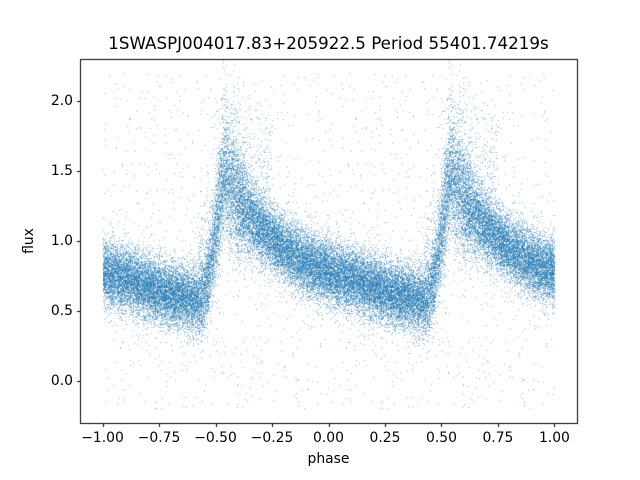 The image size is (640, 480). What do you see at coordinates (328, 438) in the screenshot?
I see `x-tick-label: 0.00` at bounding box center [328, 438].